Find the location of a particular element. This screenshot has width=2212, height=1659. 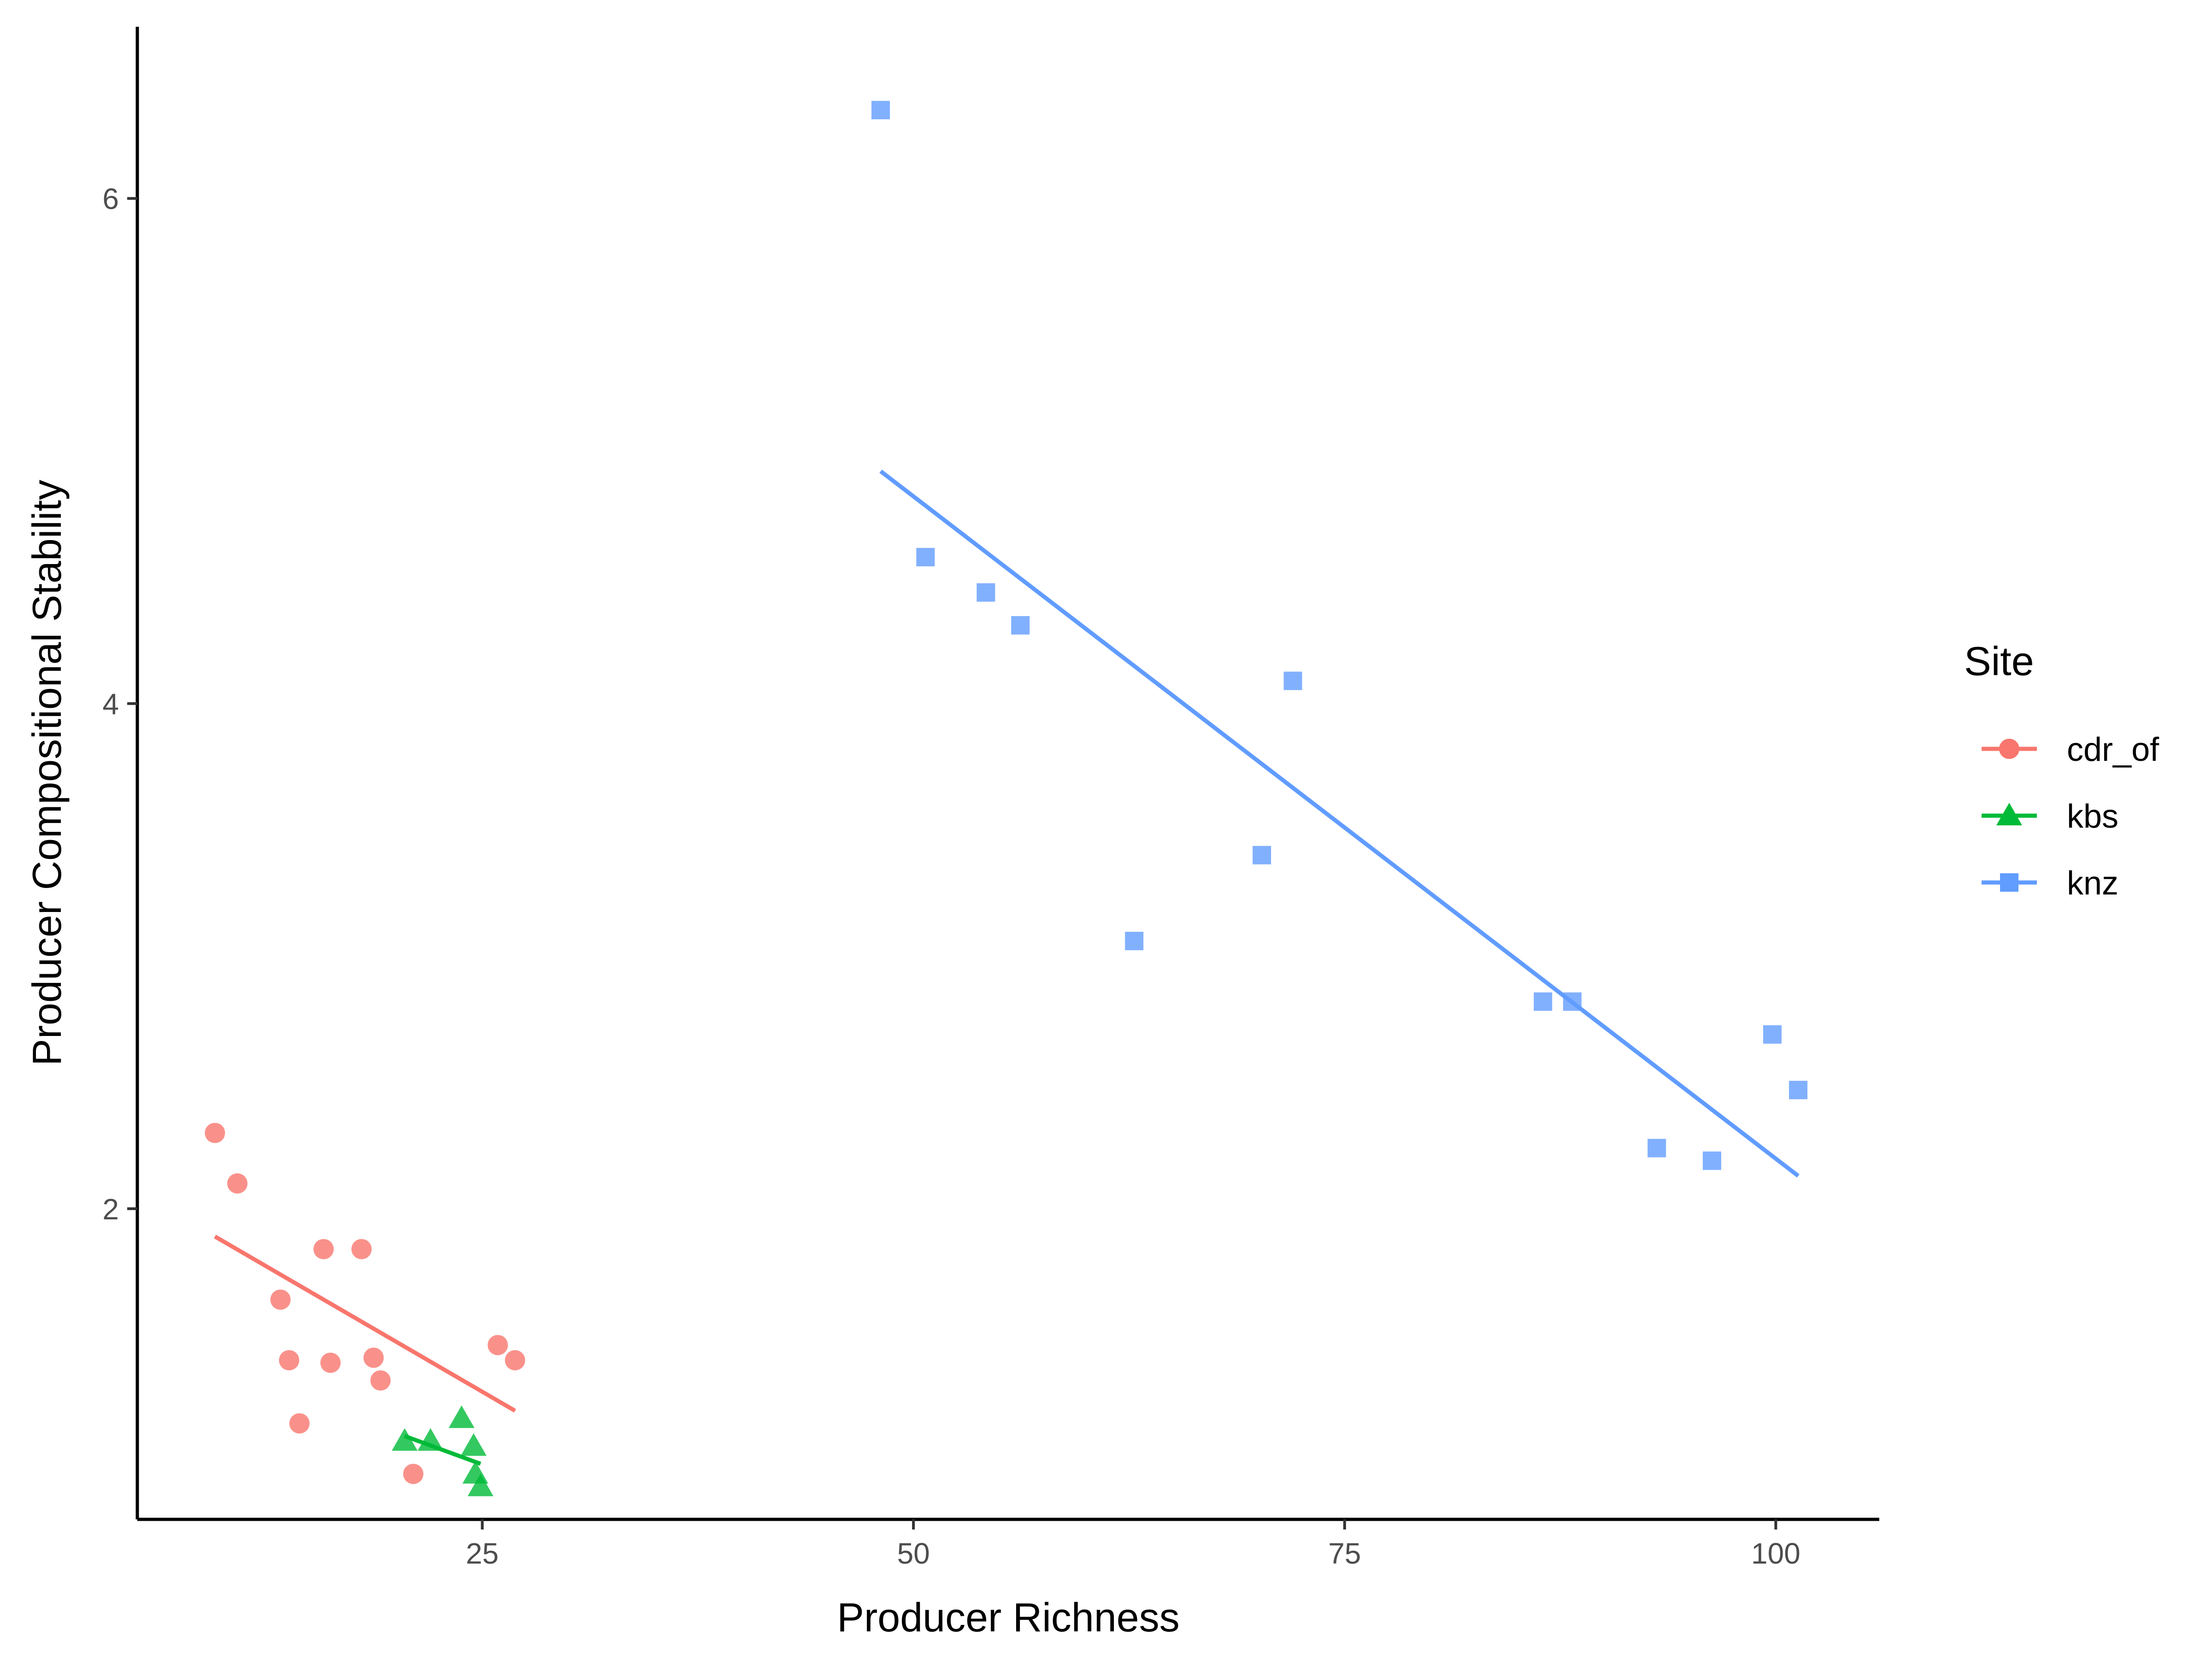

y-axis-title: Producer Compositional Stability is located at coordinates (47, 773).